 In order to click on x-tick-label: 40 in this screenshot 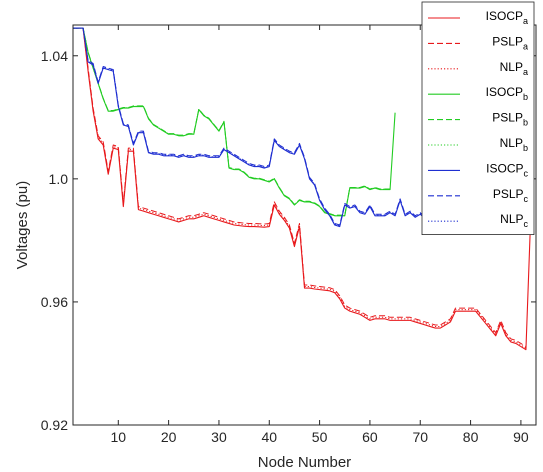, I will do `click(269, 437)`.